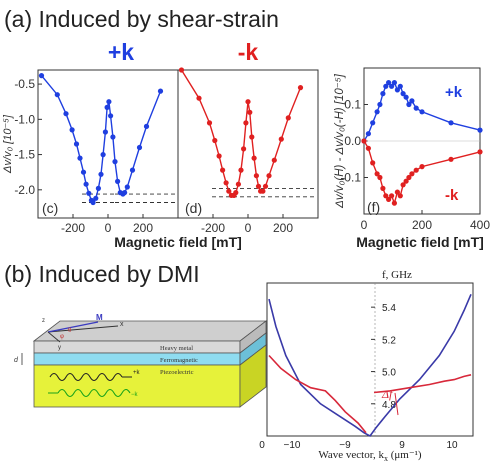 This screenshot has width=490, height=464. What do you see at coordinates (8, 144) in the screenshot?
I see `panel-c-ylabel: Δv/v₀ [10⁻⁵]` at bounding box center [8, 144].